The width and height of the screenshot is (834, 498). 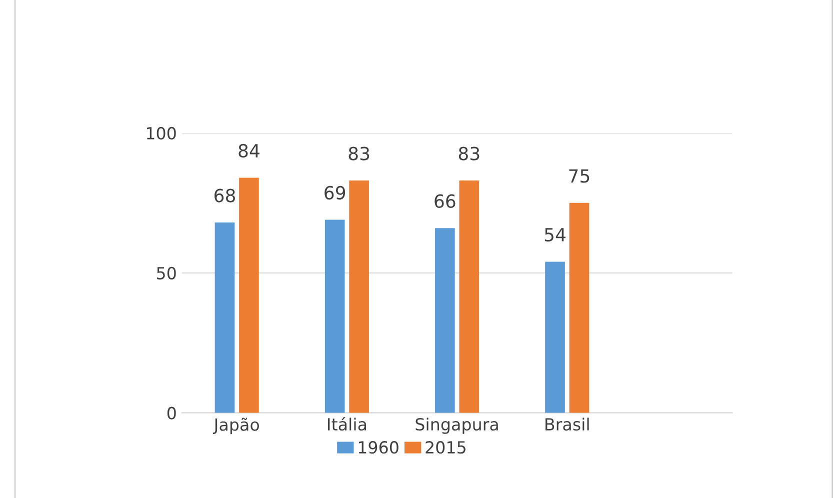 What do you see at coordinates (171, 413) in the screenshot?
I see `y-tick-label: 0` at bounding box center [171, 413].